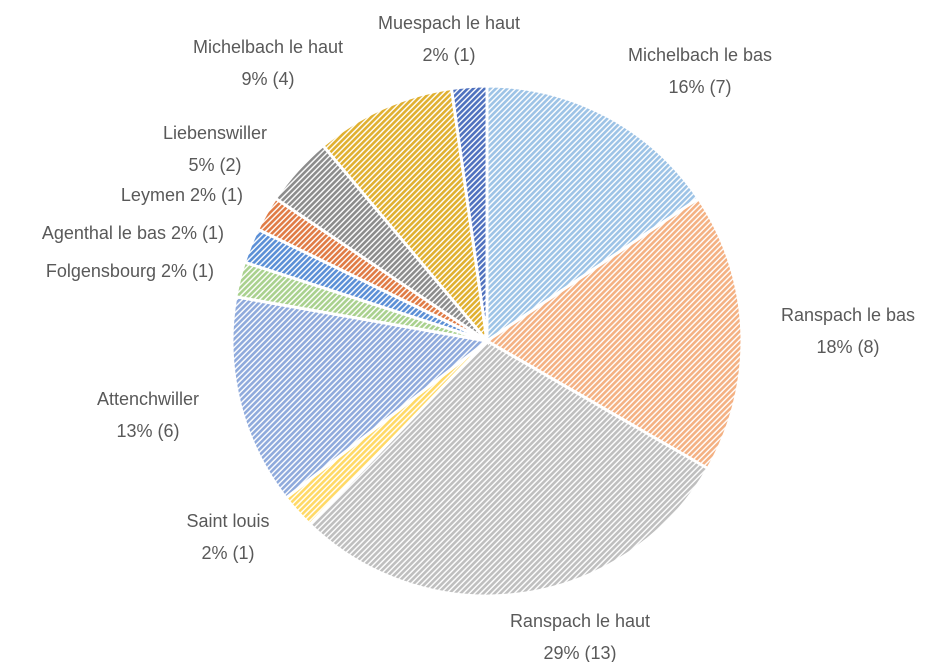 The height and width of the screenshot is (662, 927). I want to click on category-label: Ranspach le haut, so click(580, 621).